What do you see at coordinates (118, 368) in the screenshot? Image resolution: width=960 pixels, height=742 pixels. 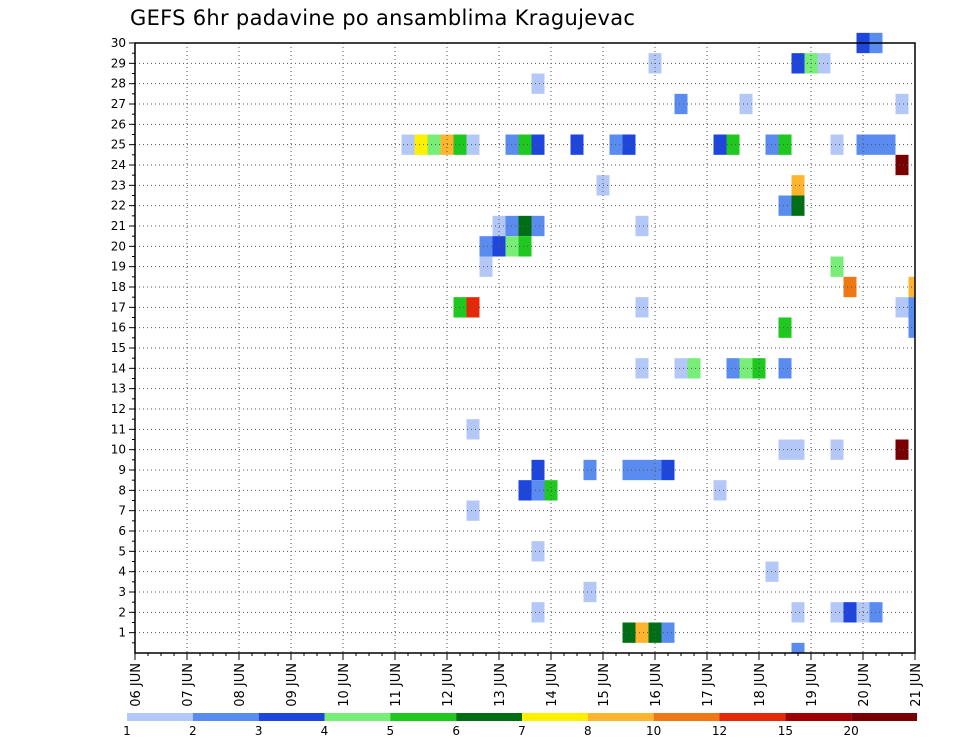 I see `y-tick-label: 14` at bounding box center [118, 368].